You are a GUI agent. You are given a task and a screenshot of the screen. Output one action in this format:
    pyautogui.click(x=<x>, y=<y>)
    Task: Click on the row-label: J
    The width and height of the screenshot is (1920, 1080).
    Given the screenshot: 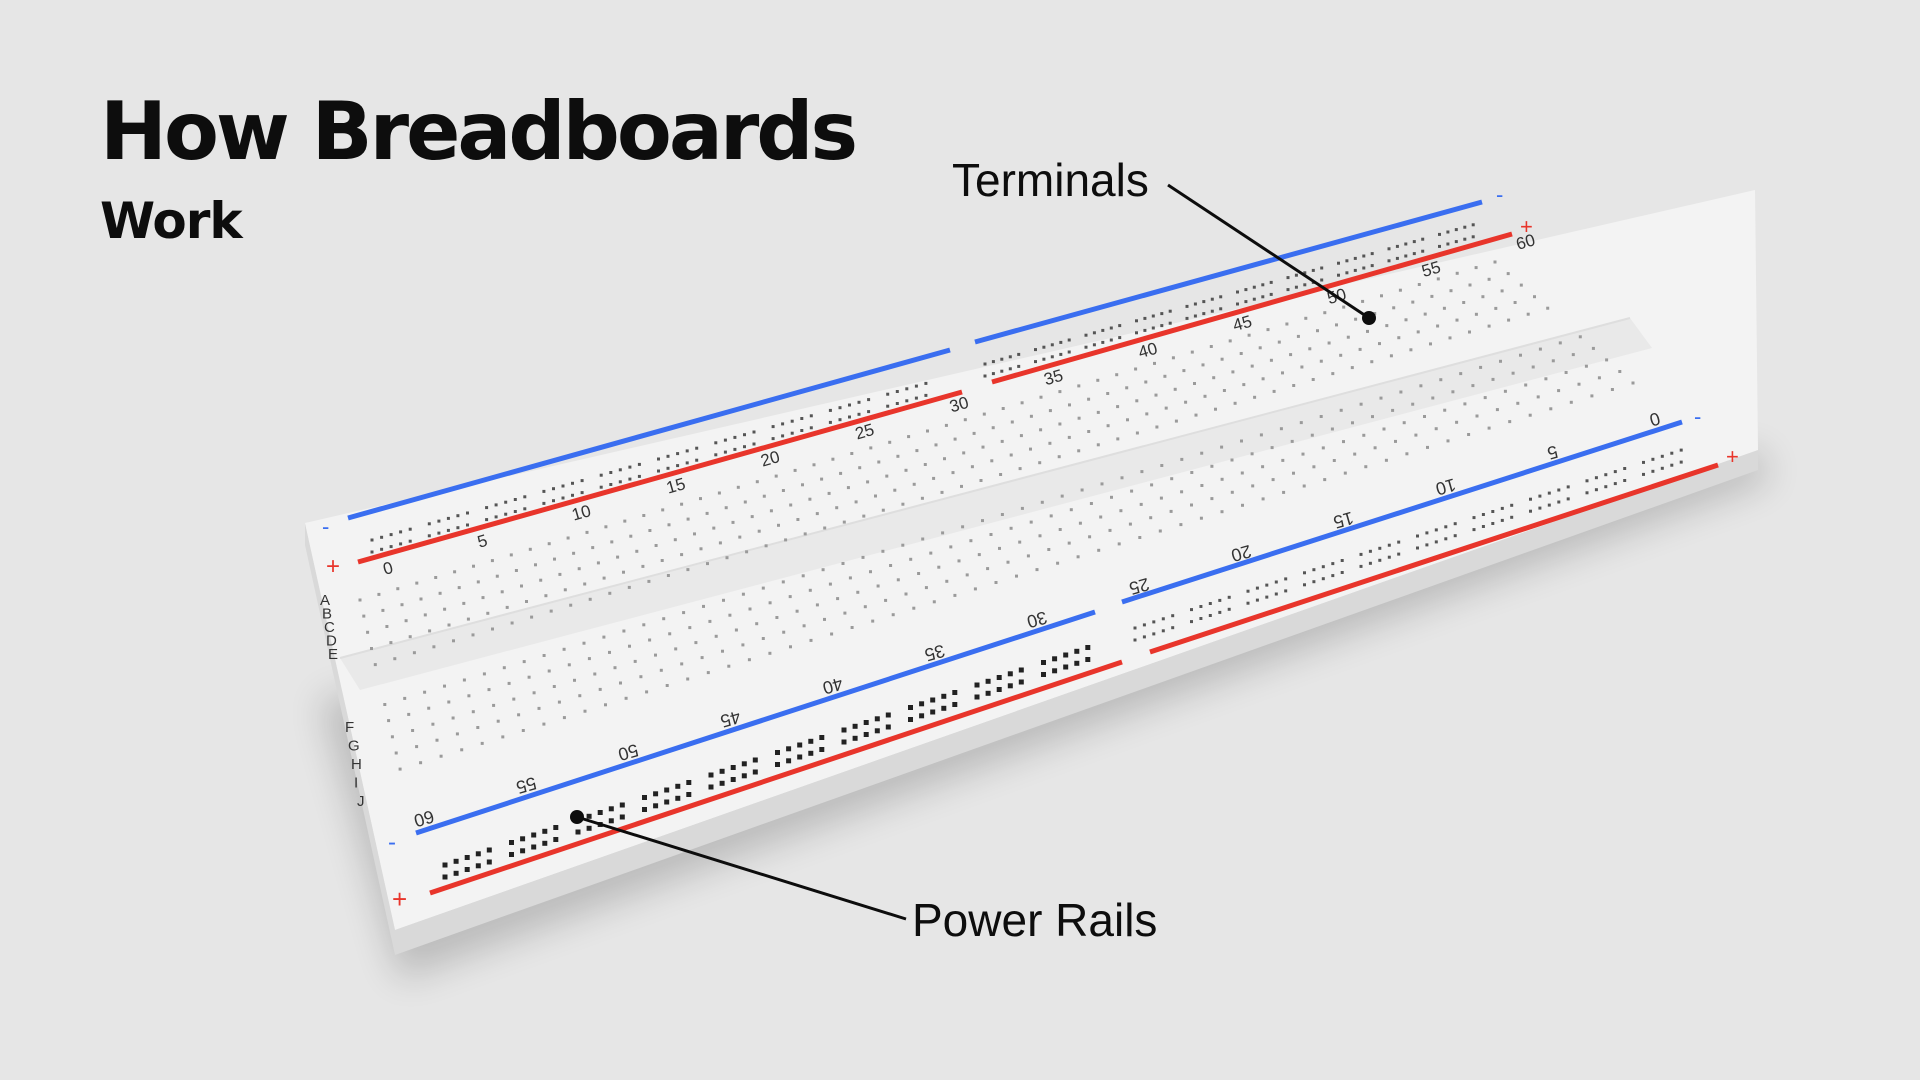 What is the action you would take?
    pyautogui.click(x=361, y=801)
    